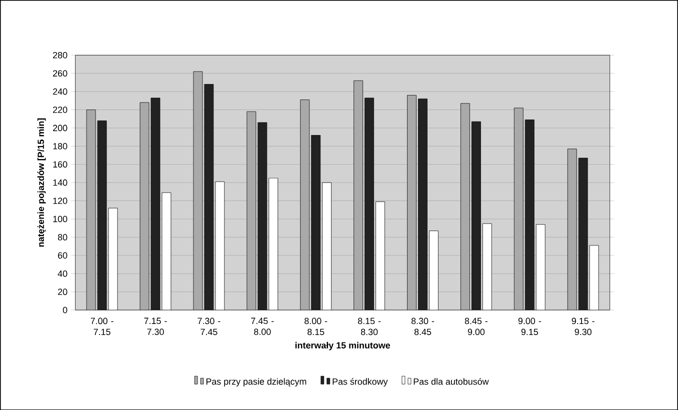  Describe the element at coordinates (583, 326) in the screenshot. I see `x-tick-label: 9.15 - 9.30` at that location.